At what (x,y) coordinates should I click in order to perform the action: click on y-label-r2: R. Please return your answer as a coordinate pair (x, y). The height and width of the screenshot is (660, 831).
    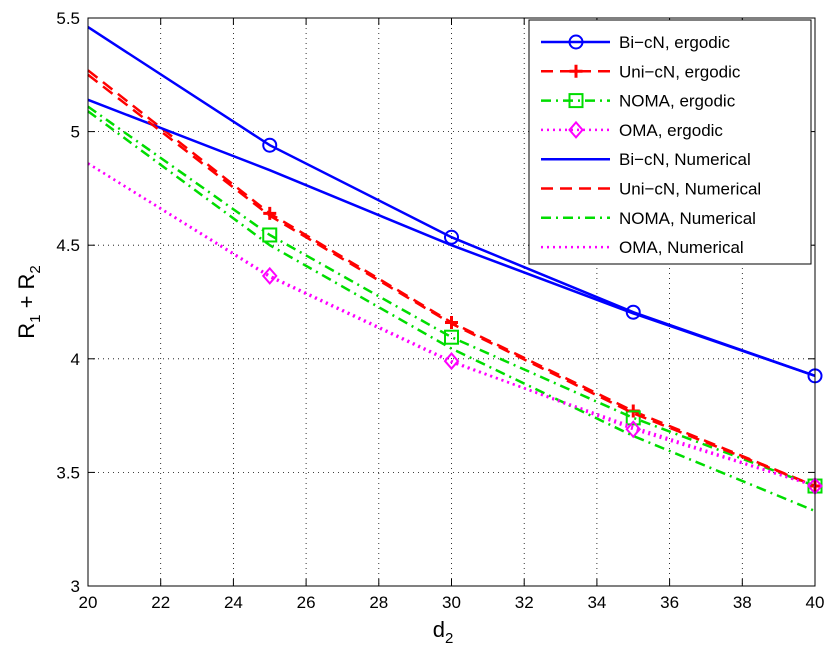
    Looking at the image, I should click on (26, 282).